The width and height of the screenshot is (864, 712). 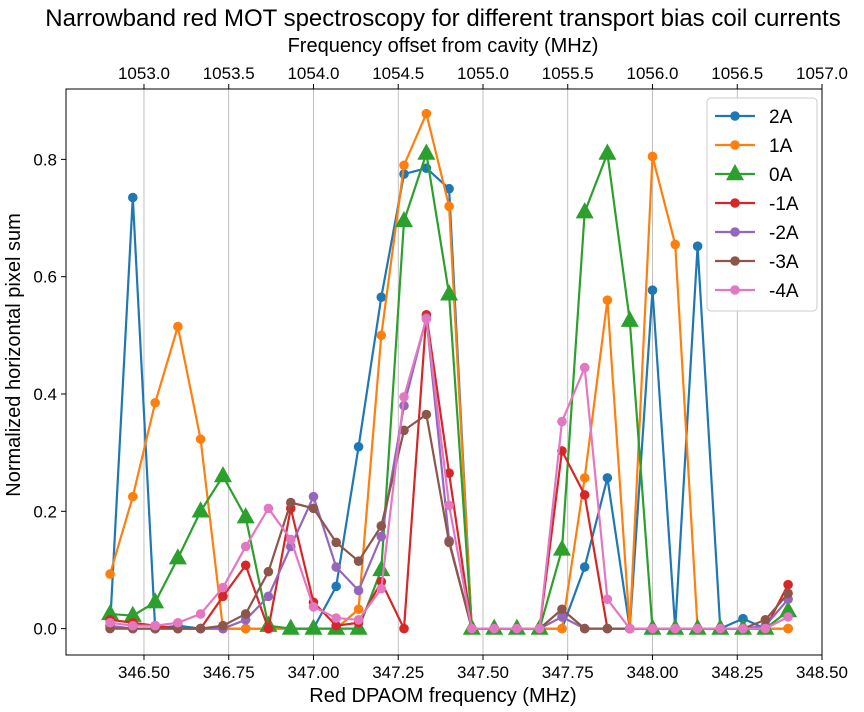 I want to click on legend-marker--4A, so click(x=735, y=290).